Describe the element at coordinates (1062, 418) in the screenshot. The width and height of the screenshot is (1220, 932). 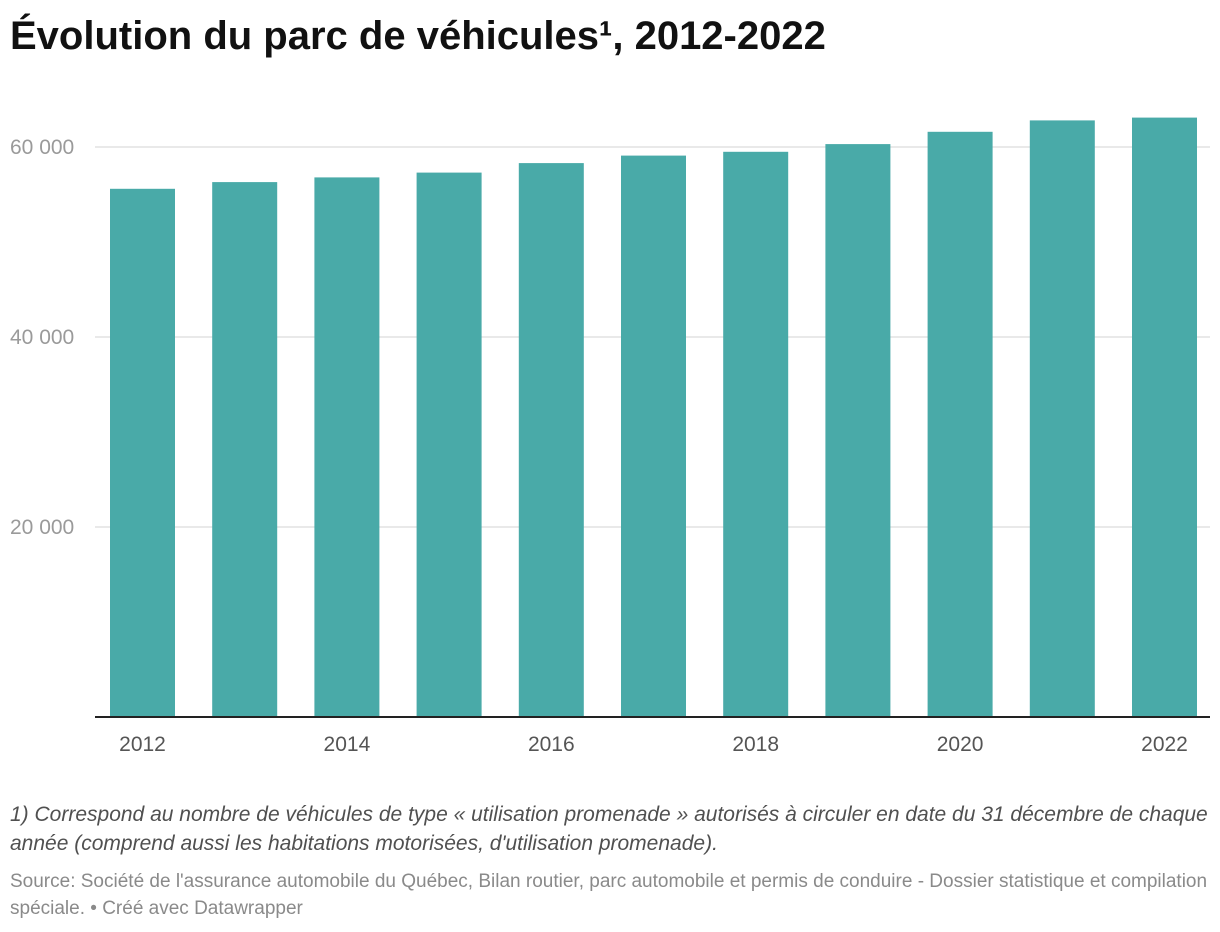
I see `bar-2021` at that location.